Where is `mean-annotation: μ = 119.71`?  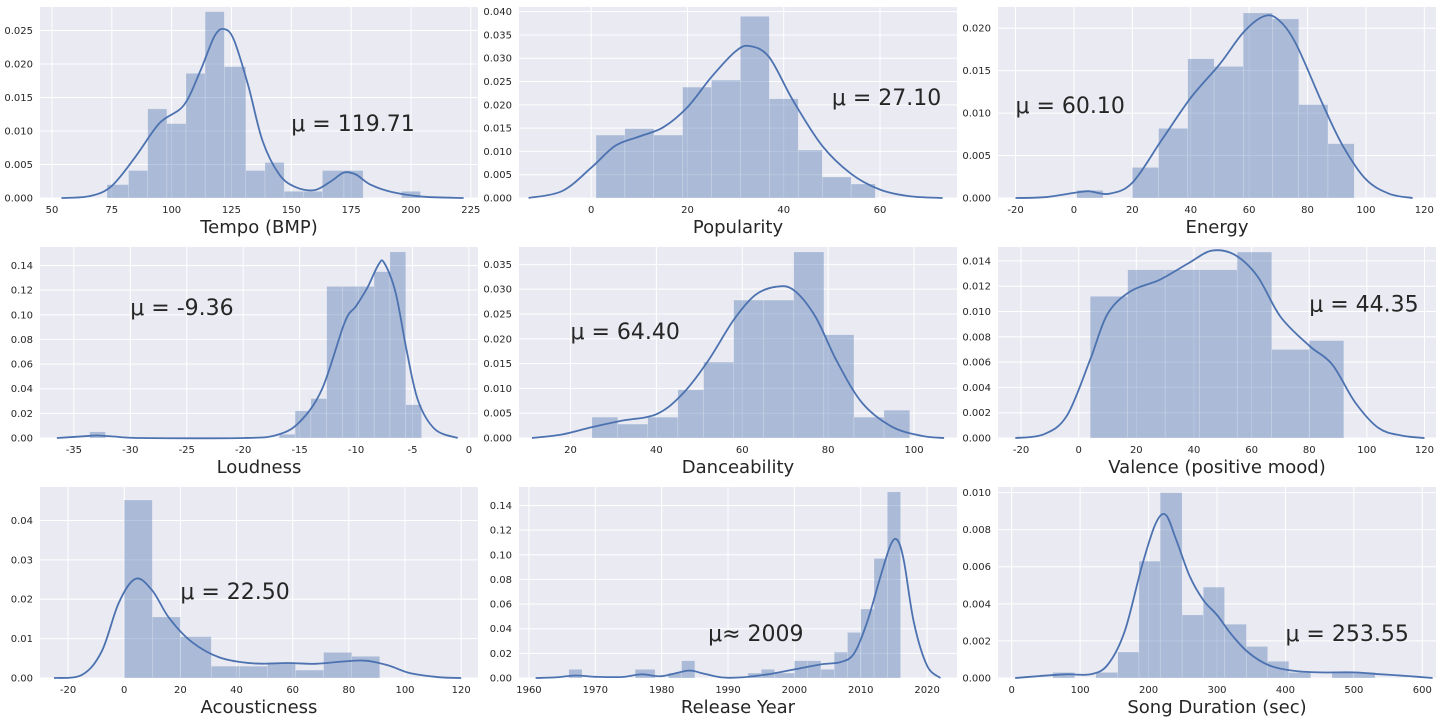
mean-annotation: μ = 119.71 is located at coordinates (352, 124).